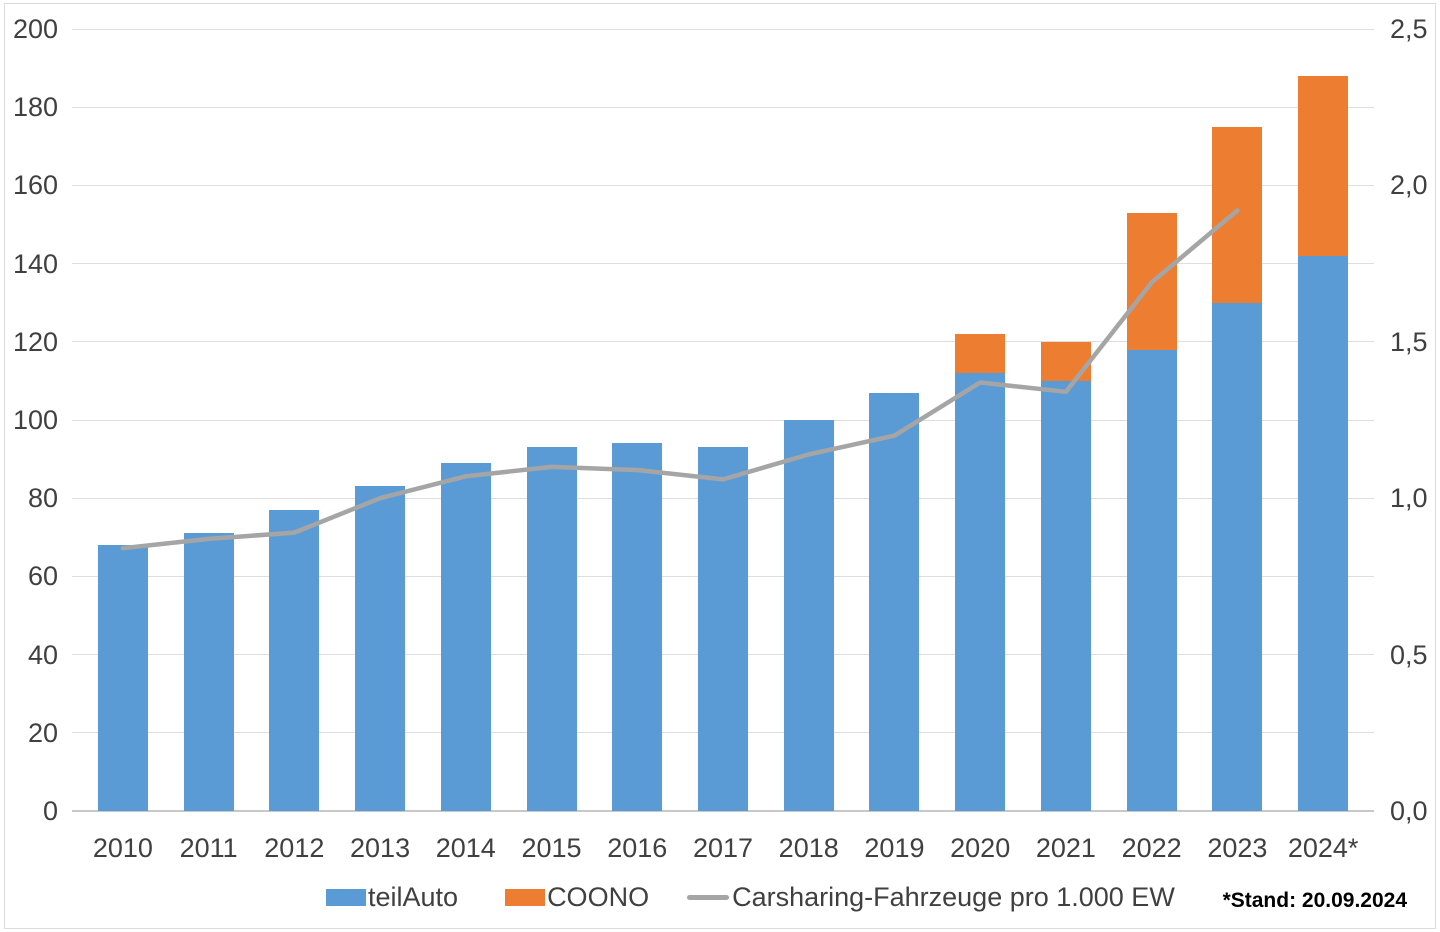 The width and height of the screenshot is (1440, 932). What do you see at coordinates (894, 601) in the screenshot?
I see `bar-teilauto-2019` at bounding box center [894, 601].